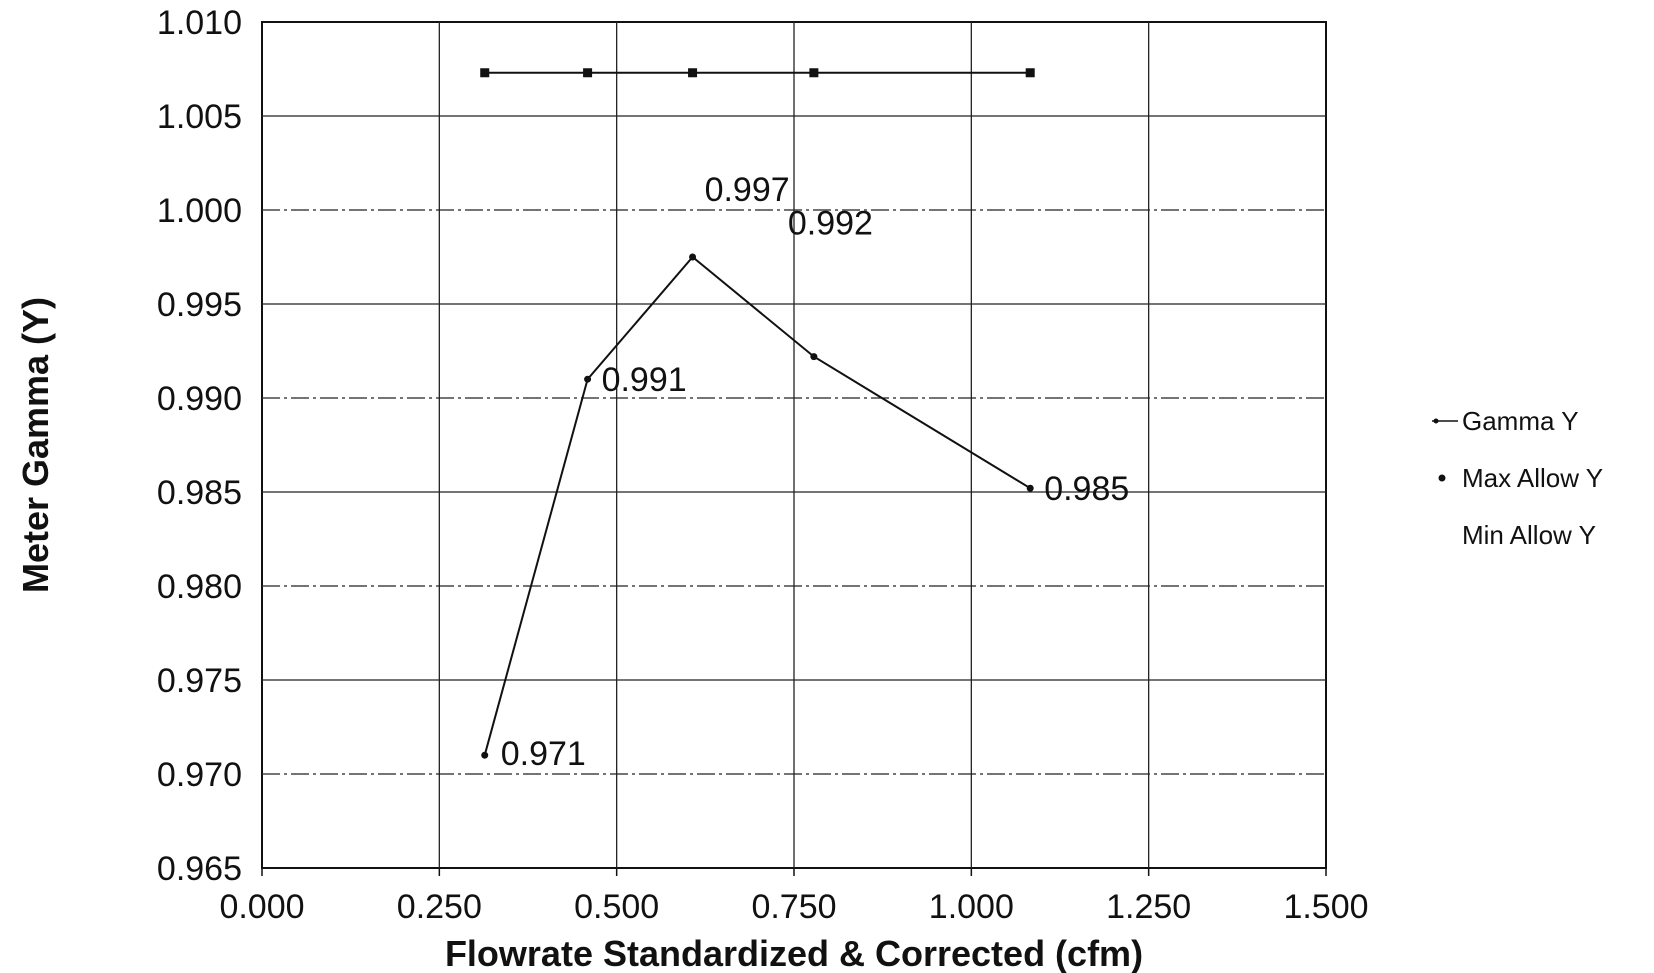 The image size is (1654, 973). I want to click on x-tick-1.500: 1.500, so click(1325, 907).